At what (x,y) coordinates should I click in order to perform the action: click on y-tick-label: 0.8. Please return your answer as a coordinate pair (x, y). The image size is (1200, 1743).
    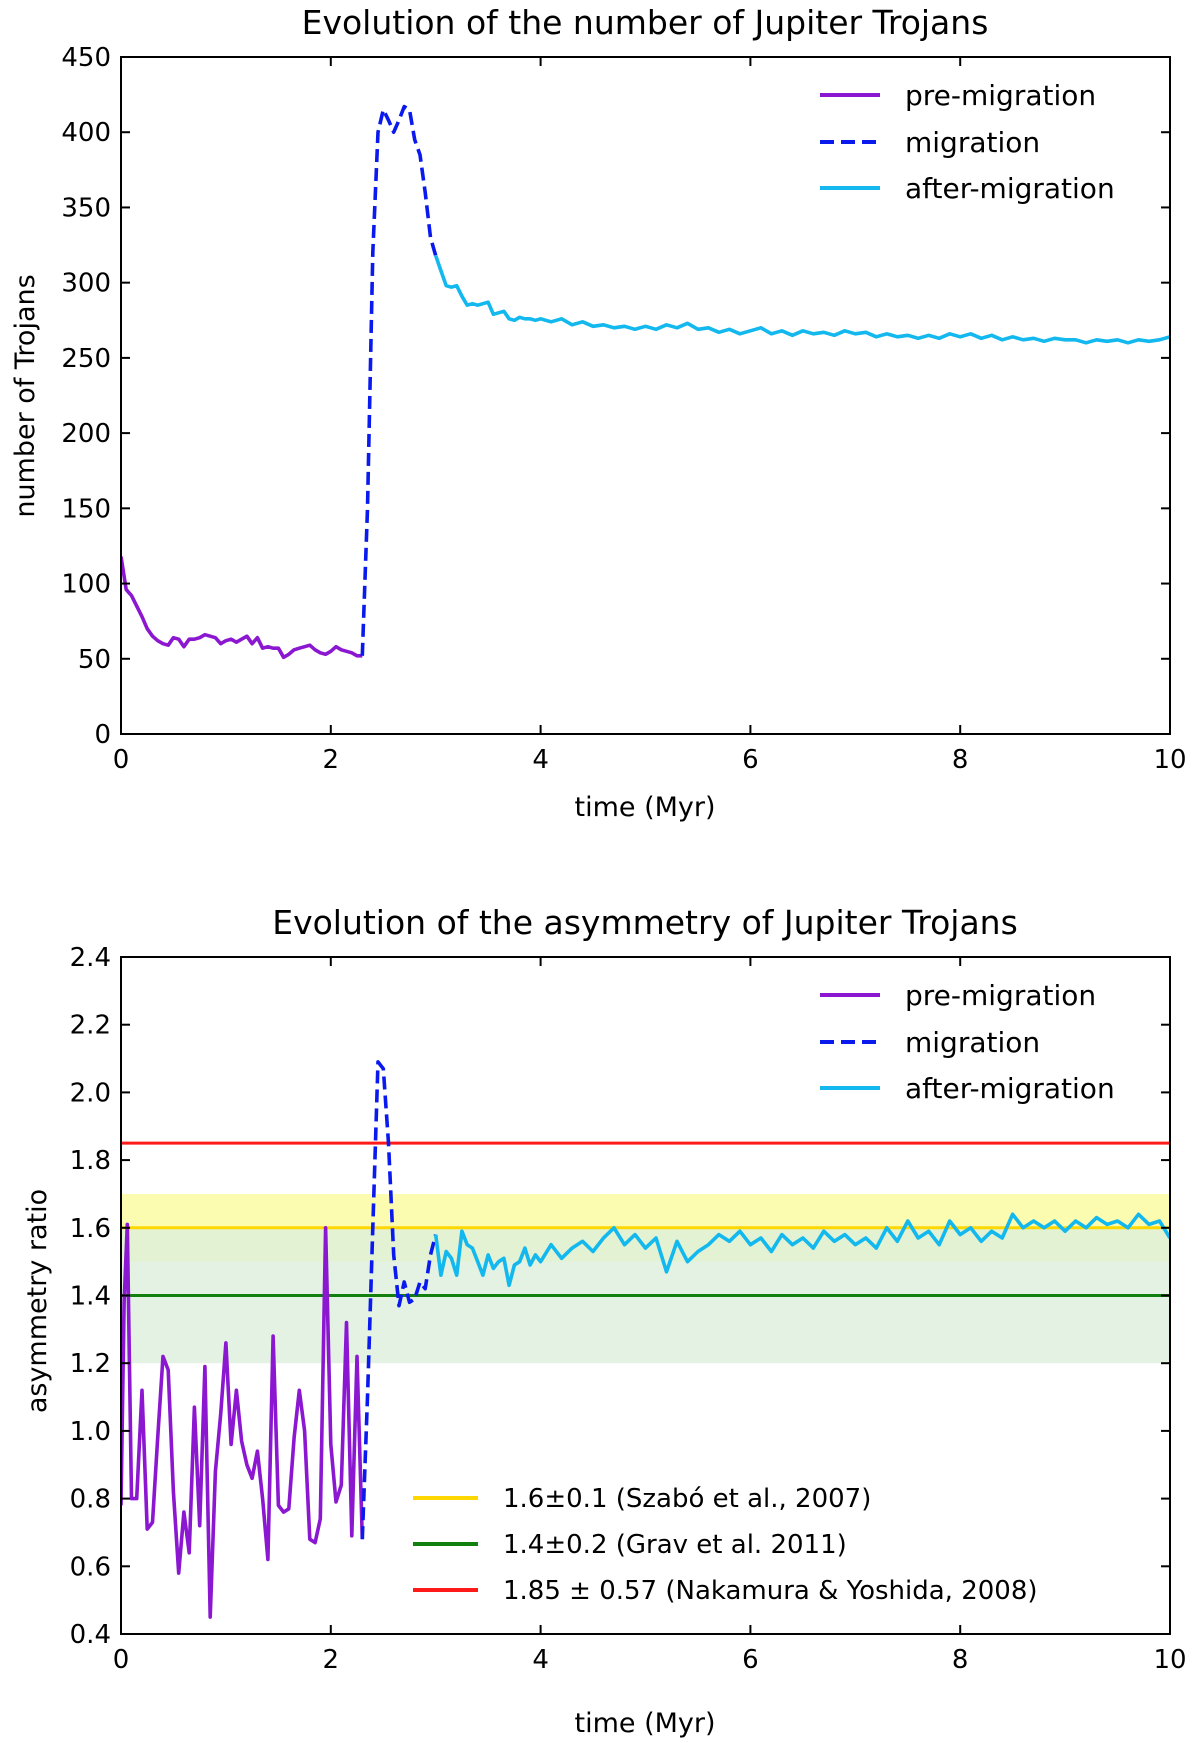
    Looking at the image, I should click on (90, 1500).